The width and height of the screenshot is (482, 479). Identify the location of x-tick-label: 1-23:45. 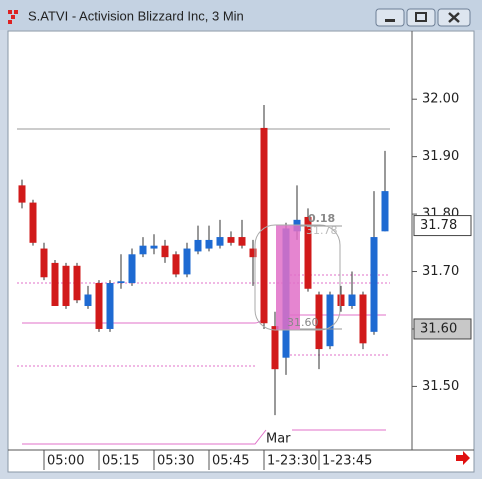
(347, 461).